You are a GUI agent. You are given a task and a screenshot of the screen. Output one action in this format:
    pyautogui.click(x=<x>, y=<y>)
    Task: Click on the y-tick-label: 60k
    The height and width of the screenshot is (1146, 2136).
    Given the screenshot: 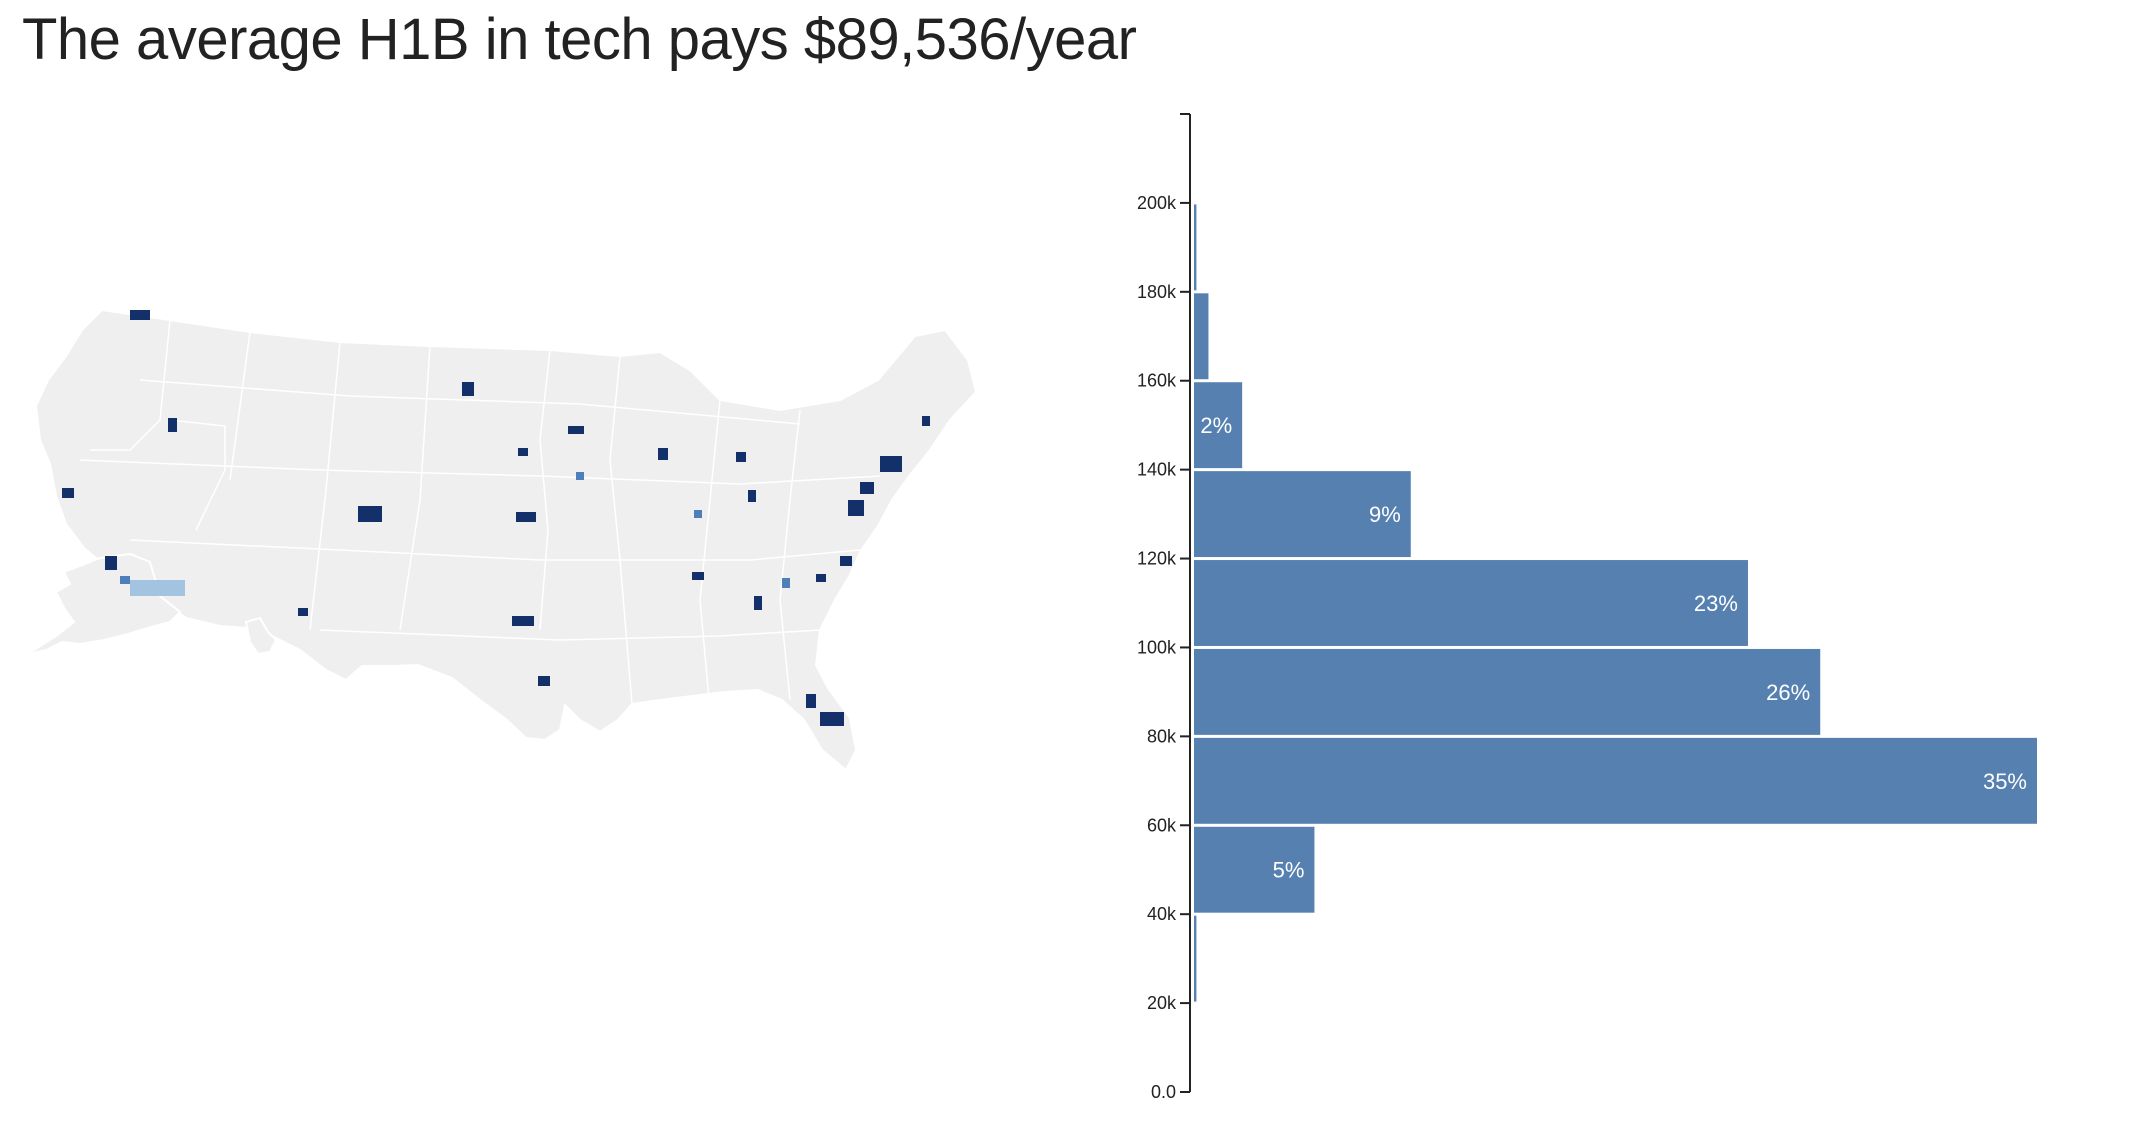 What is the action you would take?
    pyautogui.click(x=1162, y=825)
    